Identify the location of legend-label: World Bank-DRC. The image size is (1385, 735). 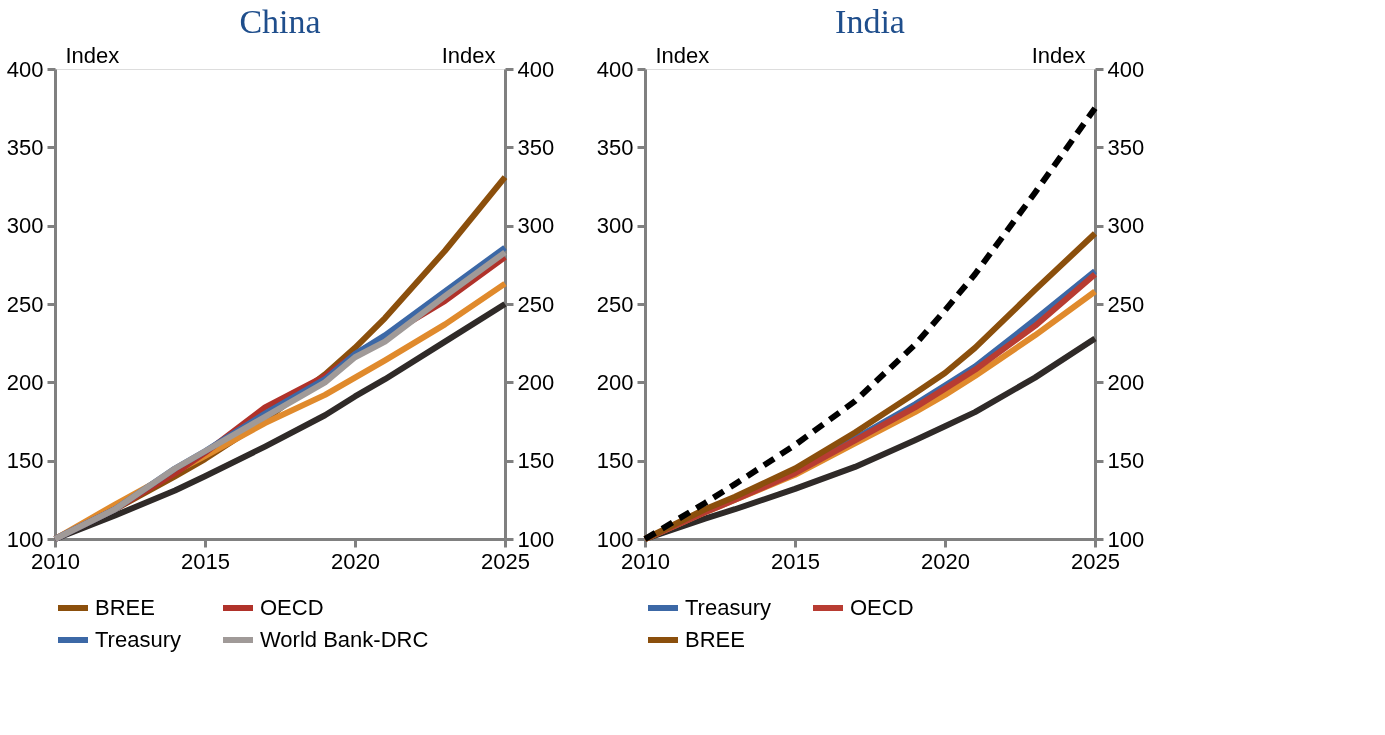
(344, 639).